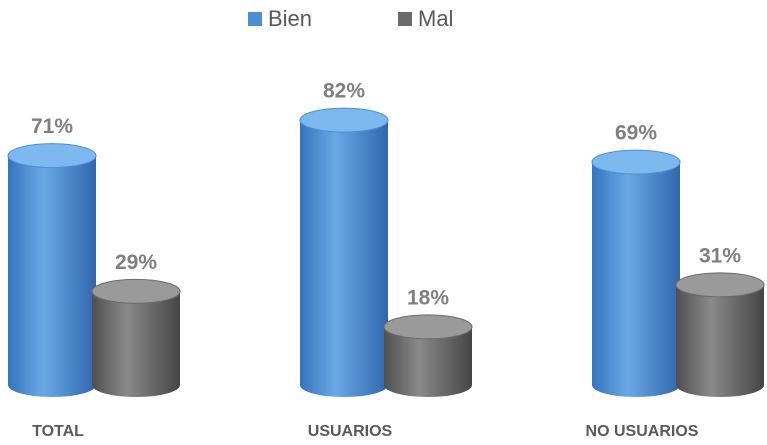 This screenshot has width=767, height=445. I want to click on x-tick-label: USUARIOS, so click(350, 431).